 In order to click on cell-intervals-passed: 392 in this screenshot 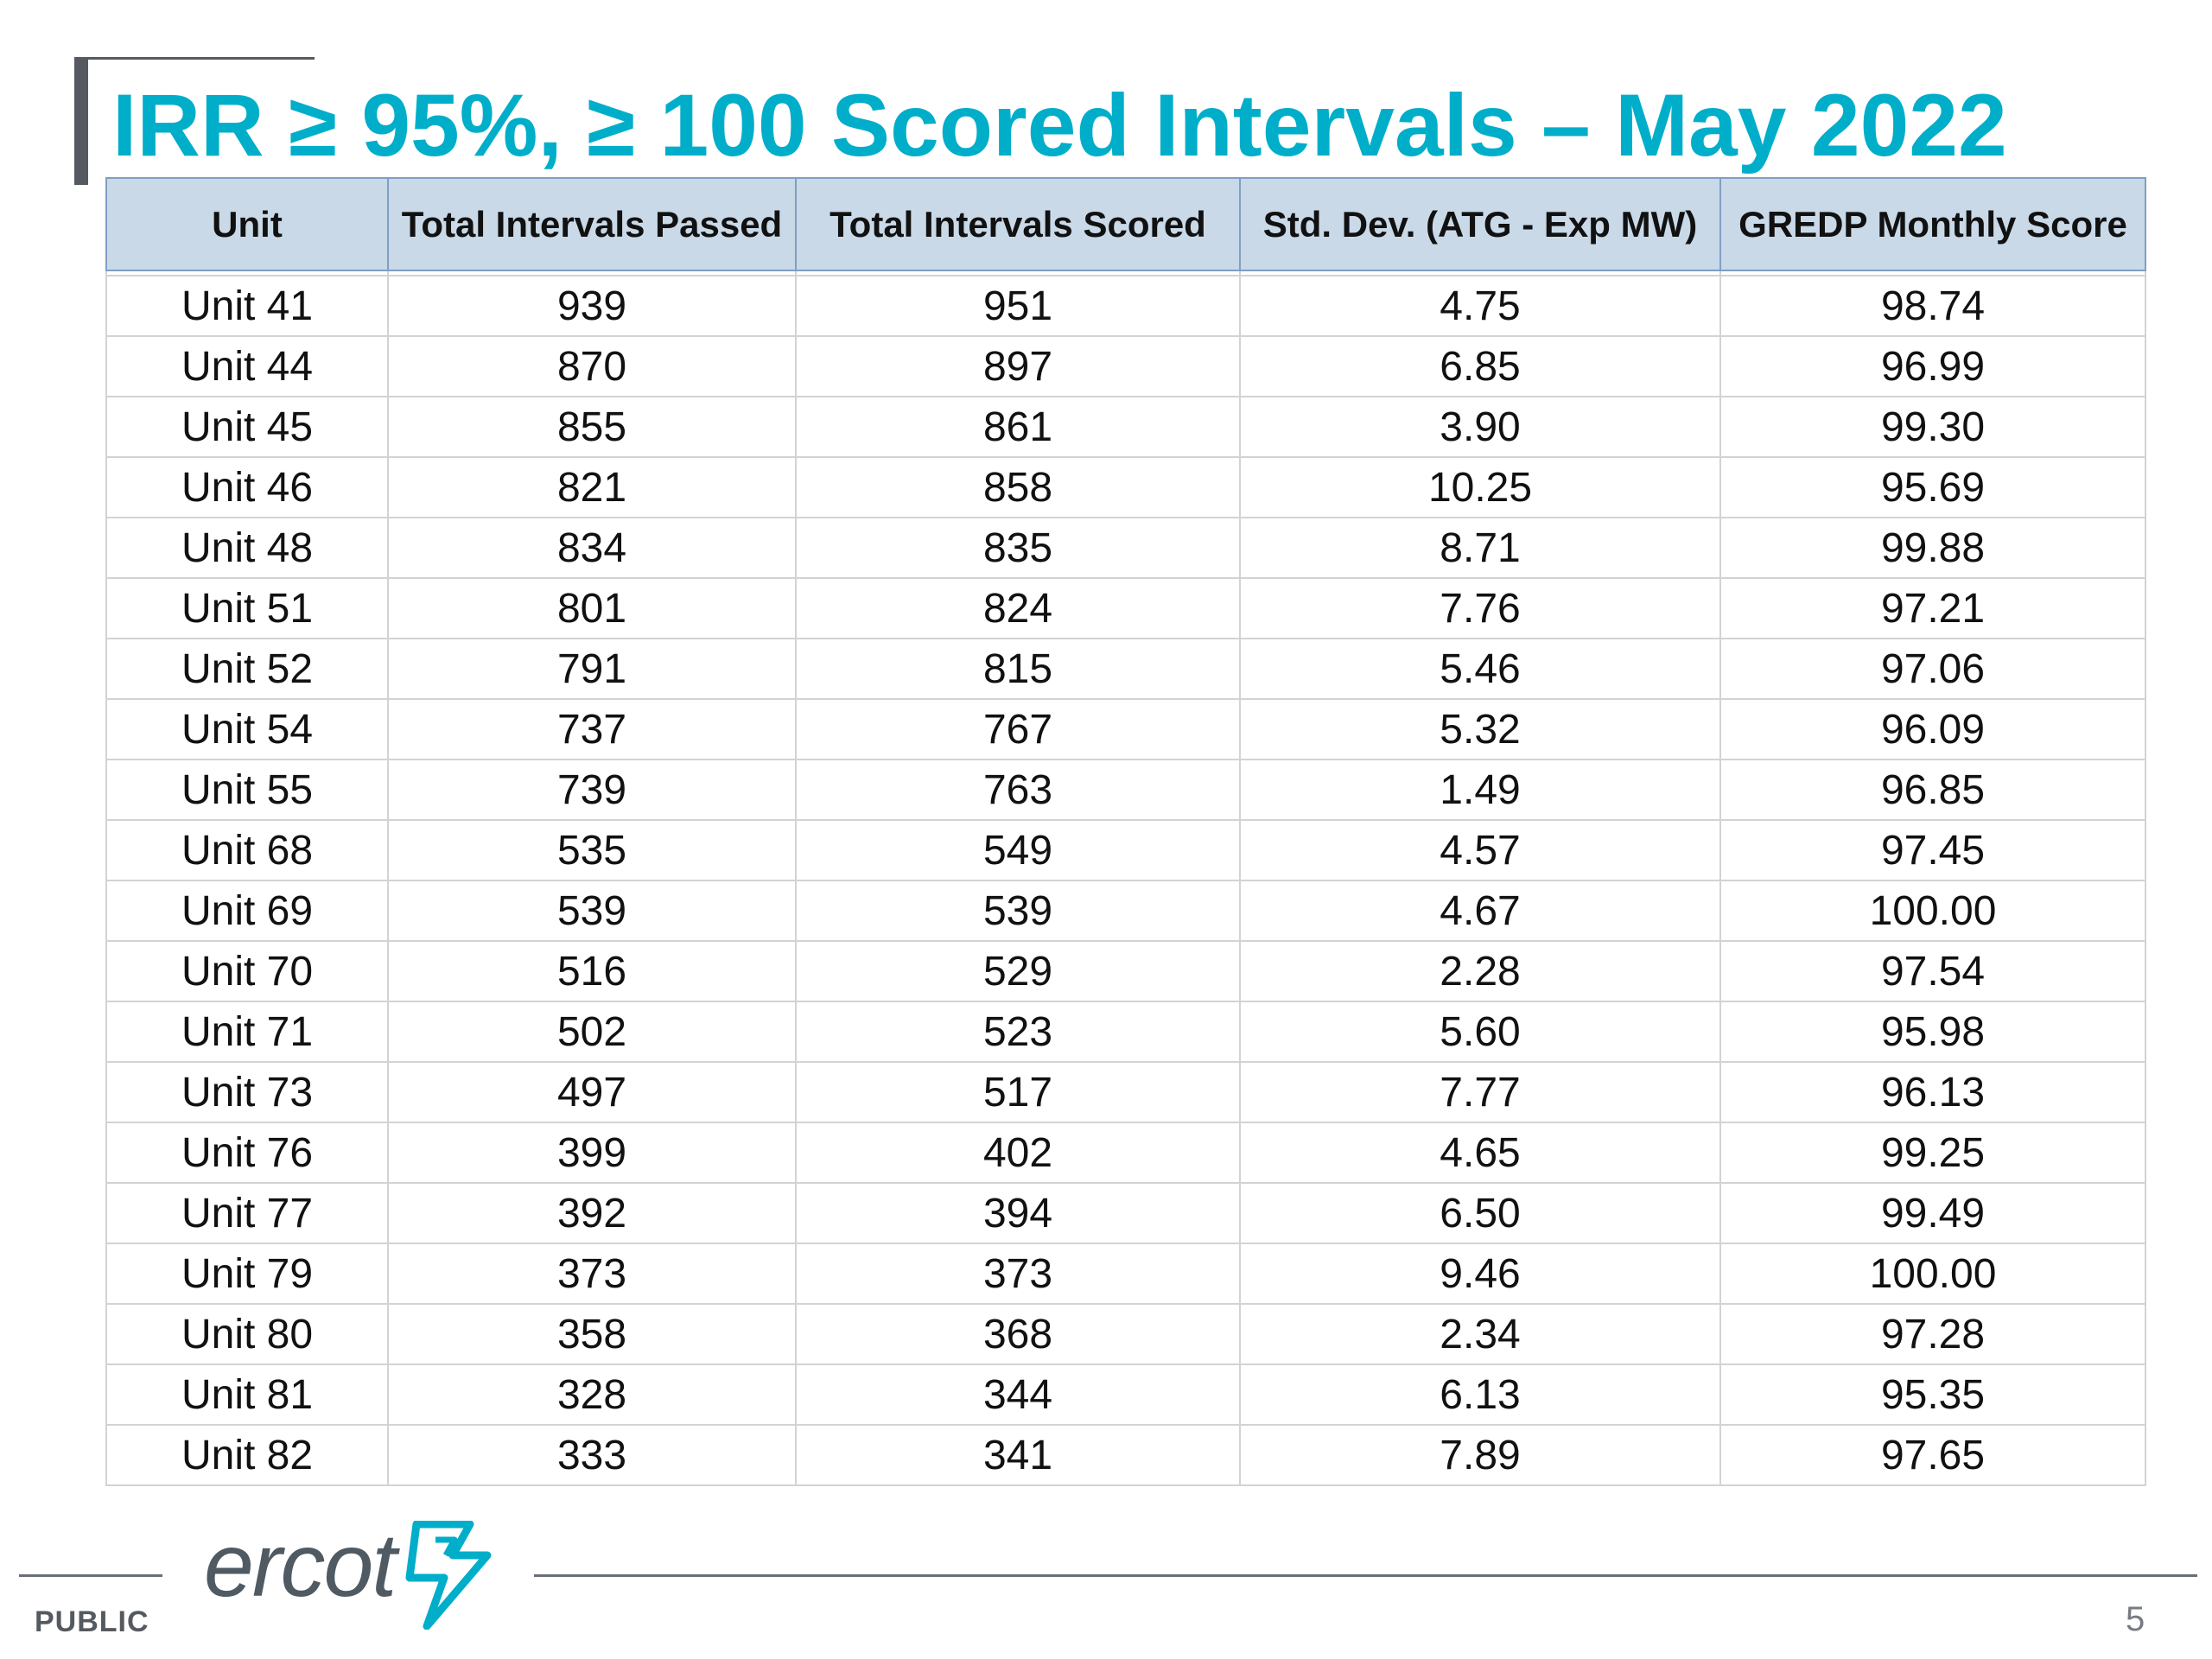, I will do `click(592, 1213)`.